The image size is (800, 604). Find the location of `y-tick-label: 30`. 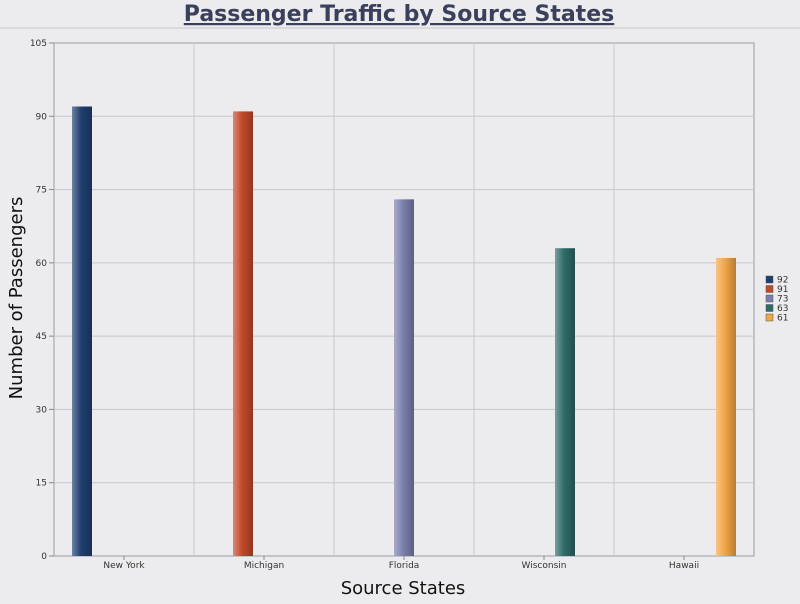

y-tick-label: 30 is located at coordinates (42, 410).